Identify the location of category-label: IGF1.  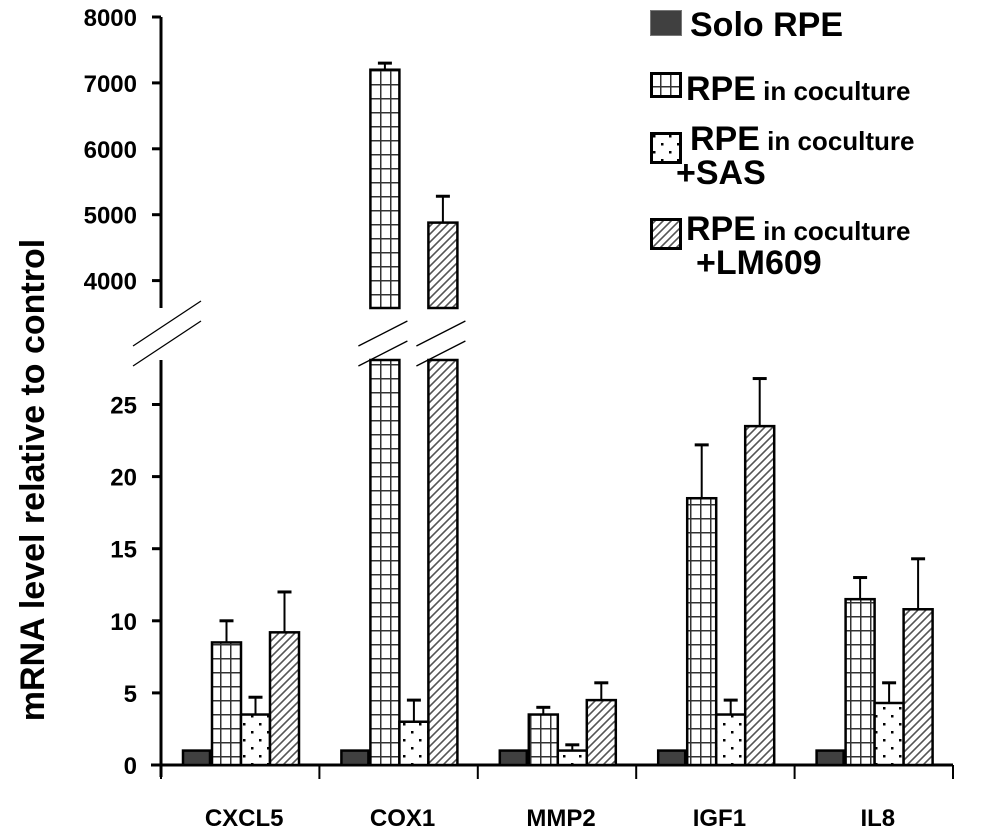
(719, 818).